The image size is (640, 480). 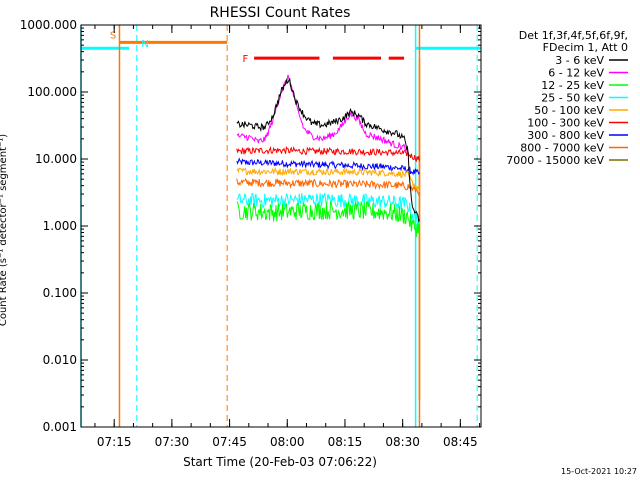 I want to click on legend-label: 12 - 25 keV, so click(x=572, y=85).